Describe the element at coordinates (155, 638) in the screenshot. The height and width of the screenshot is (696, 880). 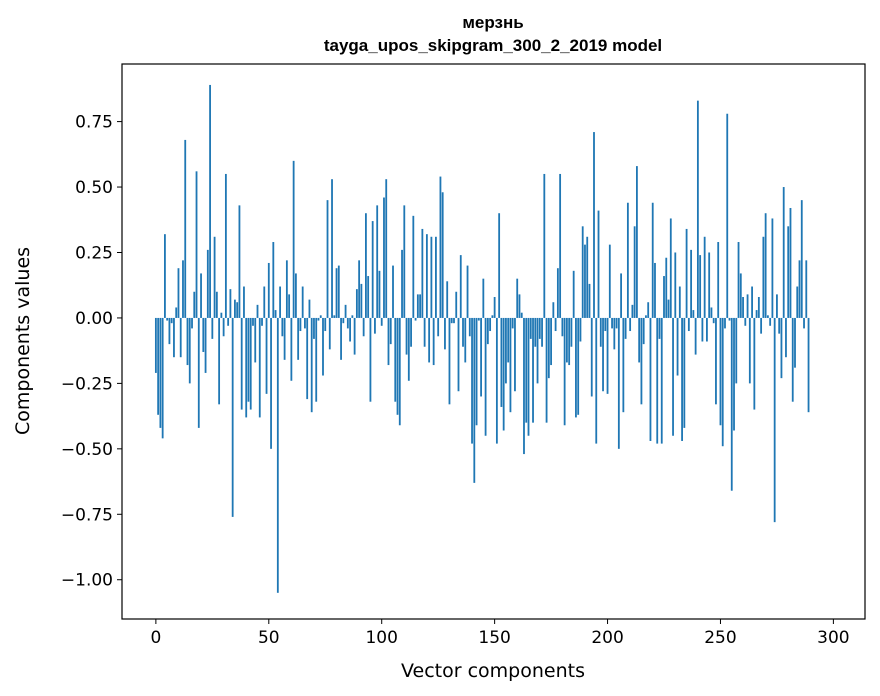
I see `x-tick-label: 0` at that location.